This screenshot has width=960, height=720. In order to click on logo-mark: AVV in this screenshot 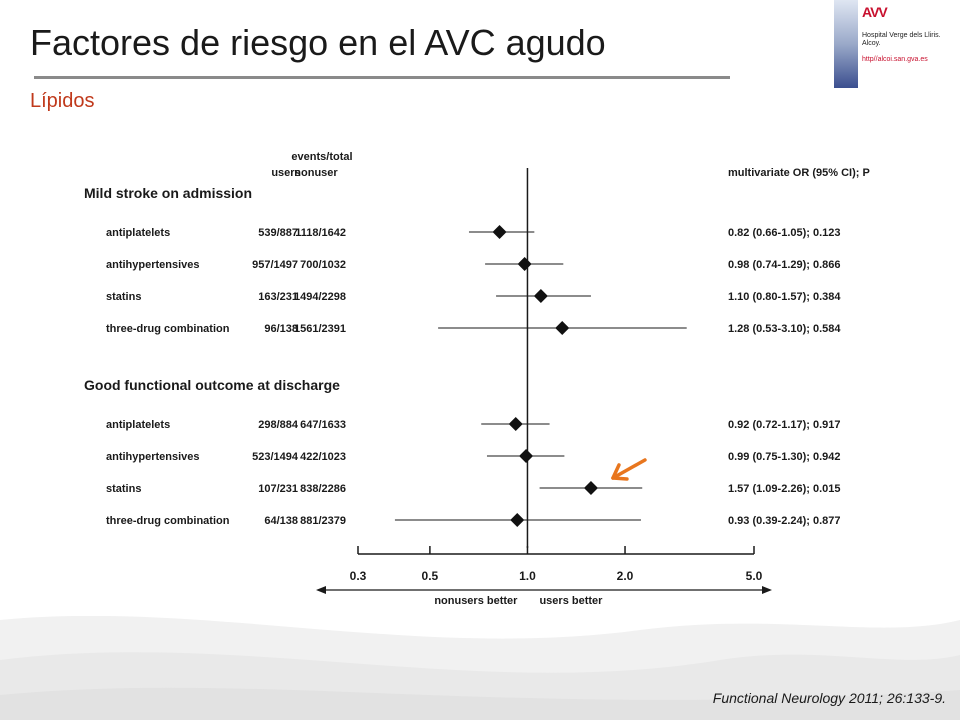, I will do `click(875, 12)`.